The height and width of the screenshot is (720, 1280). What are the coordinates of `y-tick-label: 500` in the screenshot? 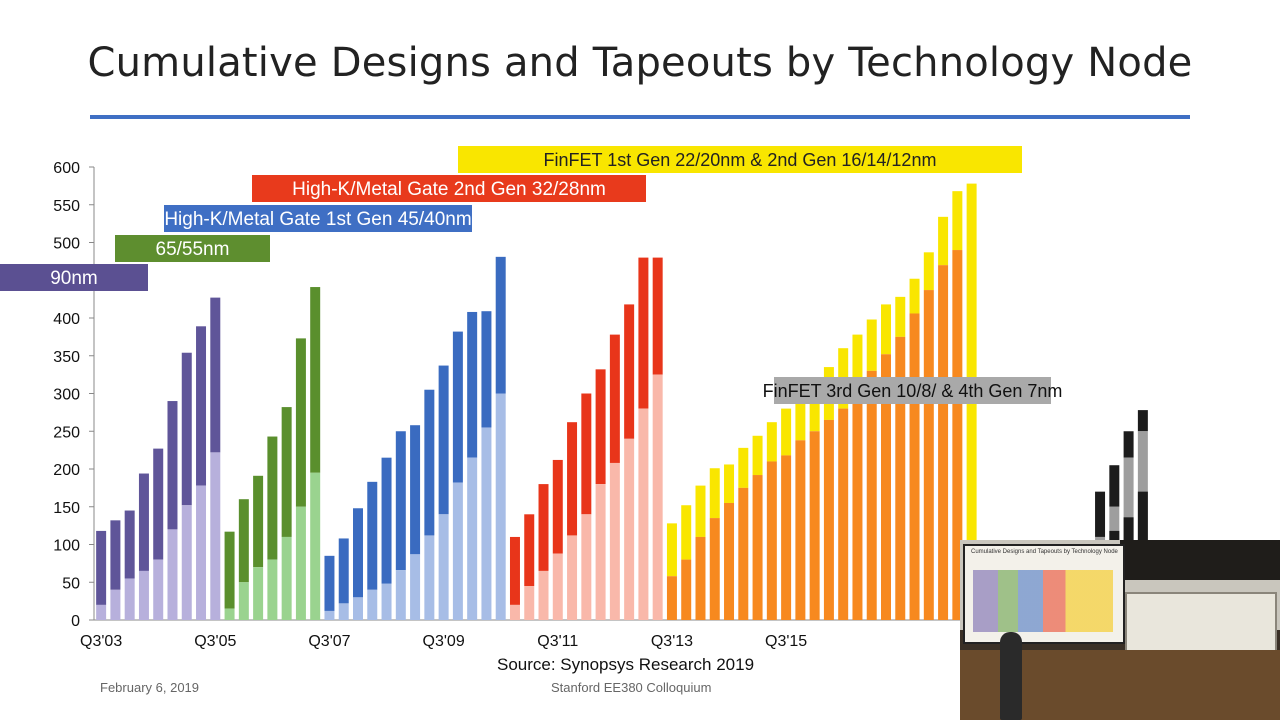 It's located at (66, 244).